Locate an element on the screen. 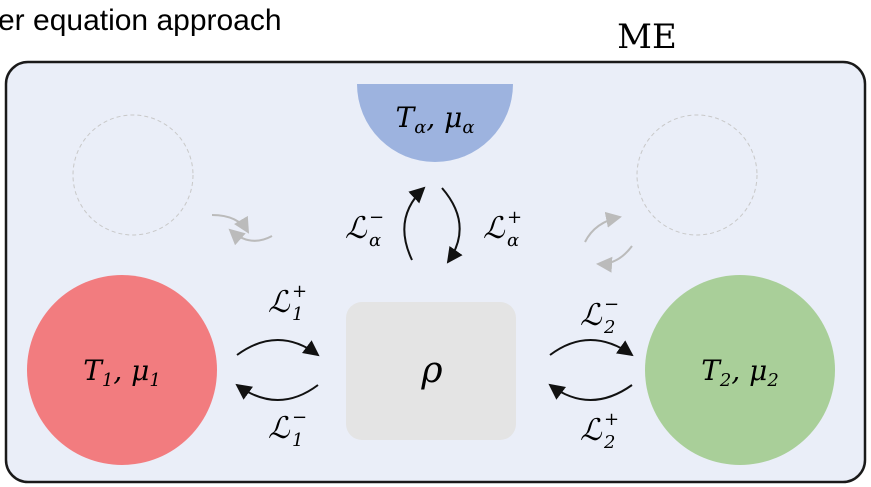  reservoir-alpha is located at coordinates (435, 123).